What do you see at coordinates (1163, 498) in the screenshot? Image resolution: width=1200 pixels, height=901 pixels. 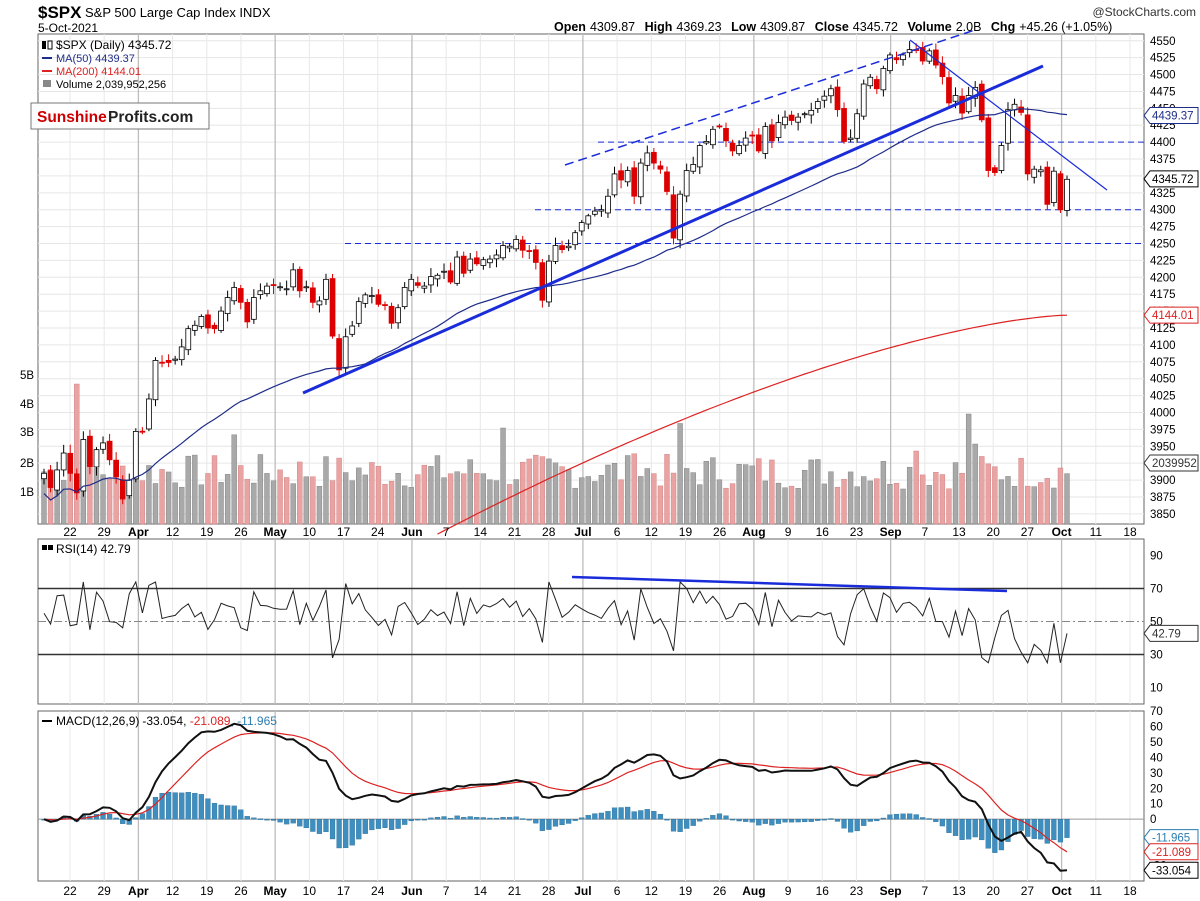 I see `price-y-tick: 3875` at bounding box center [1163, 498].